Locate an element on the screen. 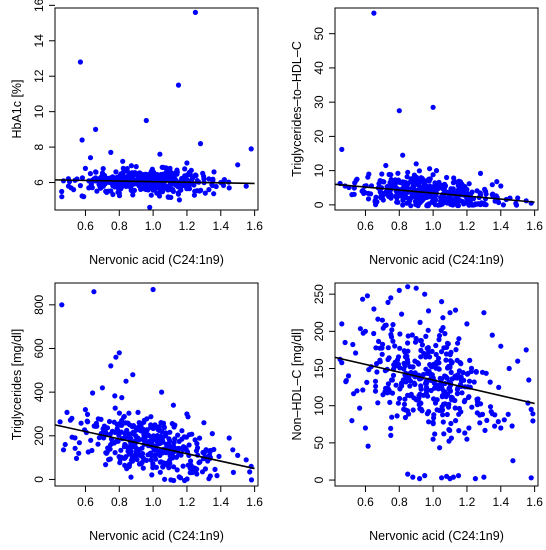 The width and height of the screenshot is (546, 550). x-tick-label: 0.8 is located at coordinates (399, 226).